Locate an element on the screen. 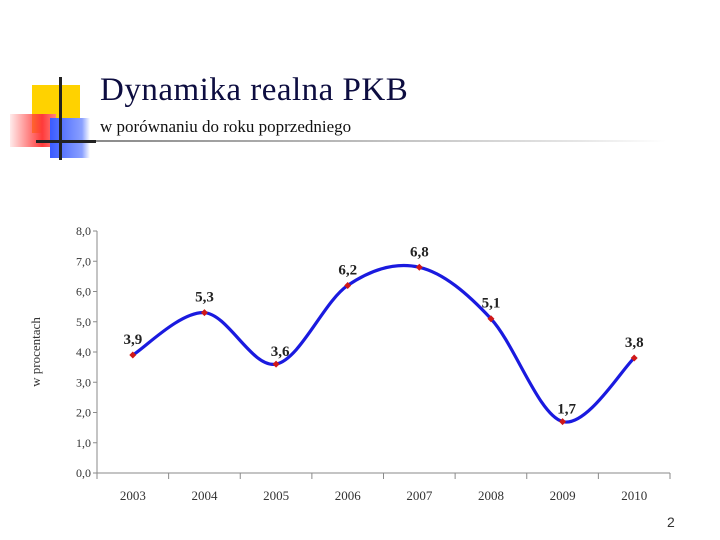  x-tick-label: 2007 is located at coordinates (419, 495).